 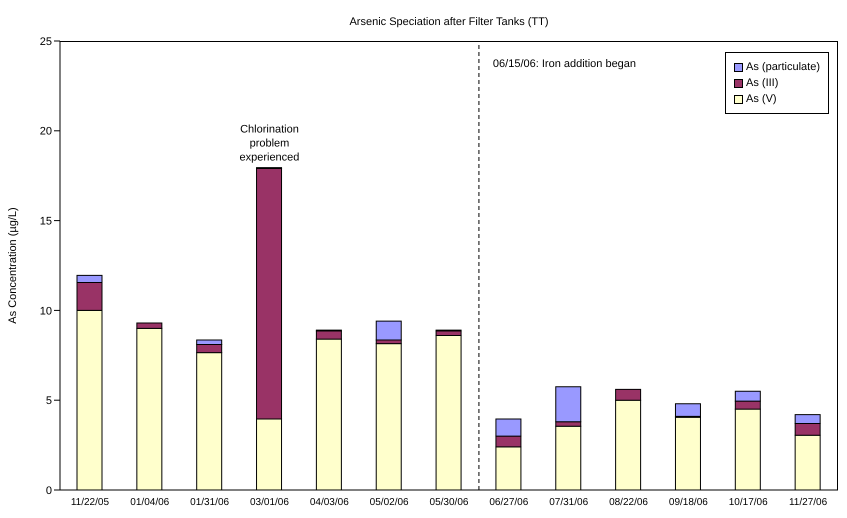 I want to click on x-tick-label: 03/01/06, so click(x=270, y=502).